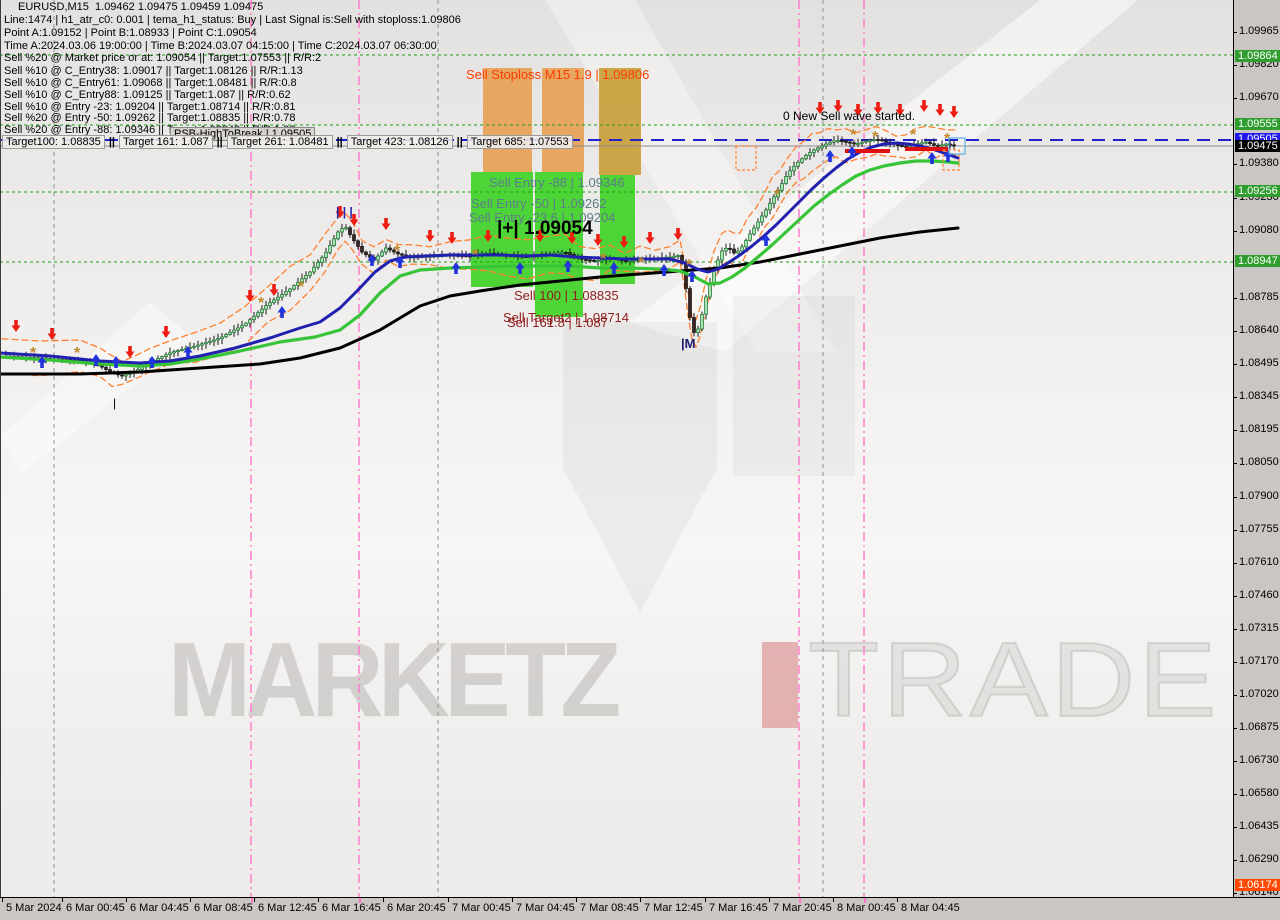 The image size is (1280, 920). Describe the element at coordinates (1259, 727) in the screenshot. I see `price-label: 1.06875` at that location.